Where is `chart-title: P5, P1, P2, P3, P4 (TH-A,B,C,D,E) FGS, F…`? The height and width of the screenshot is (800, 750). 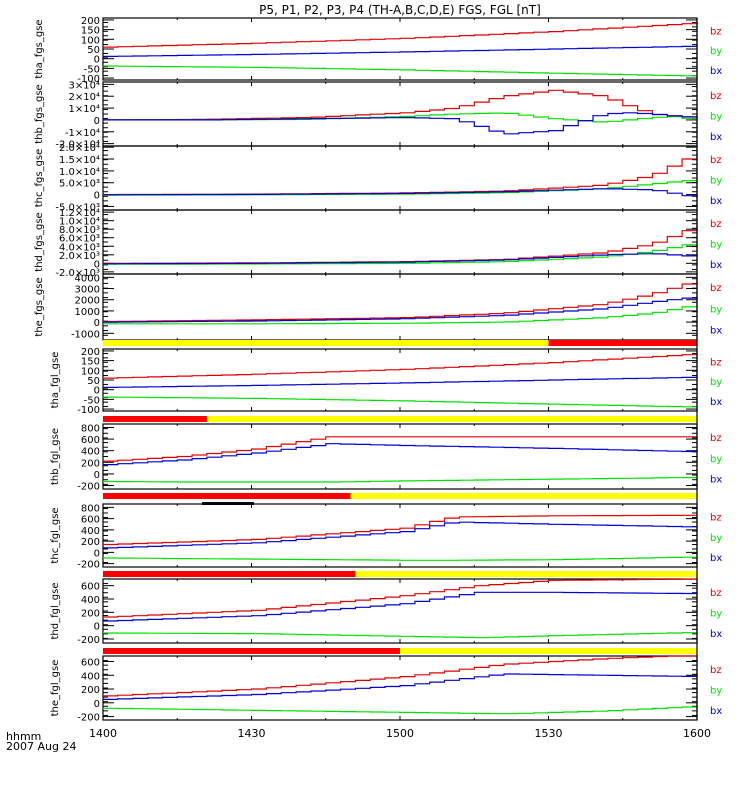
chart-title: P5, P1, P2, P3, P4 (TH-A,B,C,D,E) FGS, F… is located at coordinates (400, 10).